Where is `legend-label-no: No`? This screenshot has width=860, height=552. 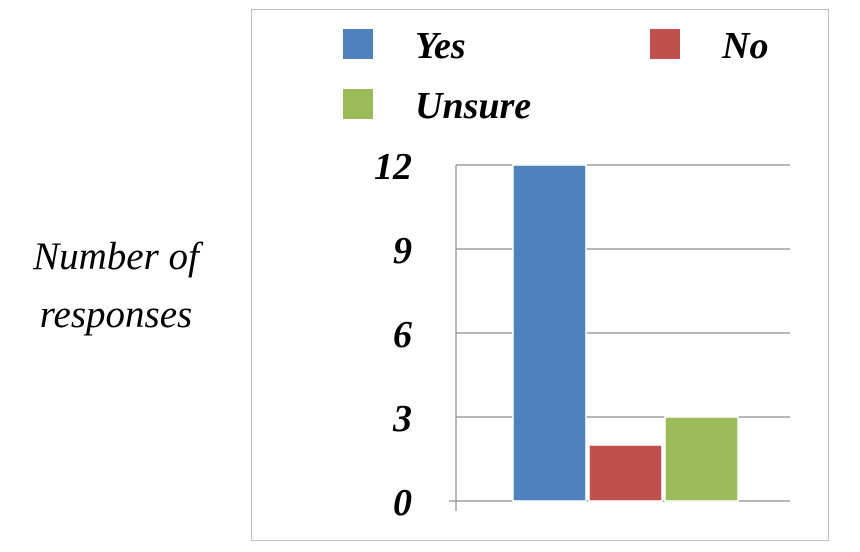 legend-label-no: No is located at coordinates (744, 46).